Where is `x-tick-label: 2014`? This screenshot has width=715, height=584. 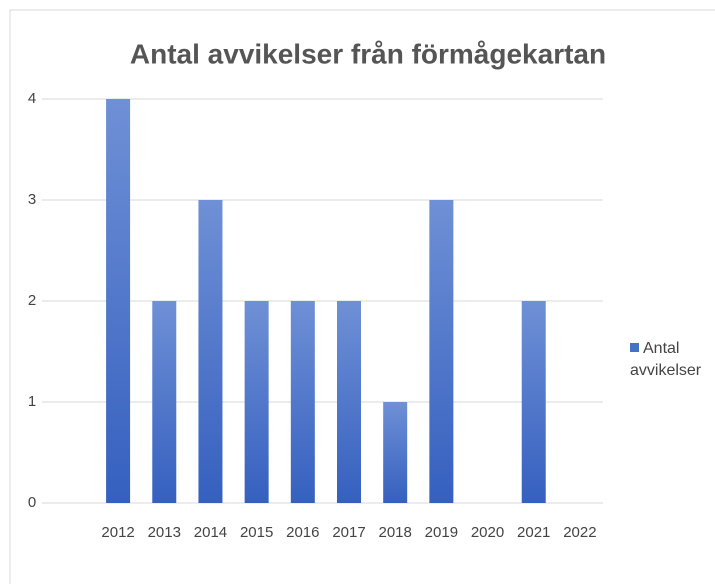
x-tick-label: 2014 is located at coordinates (210, 532).